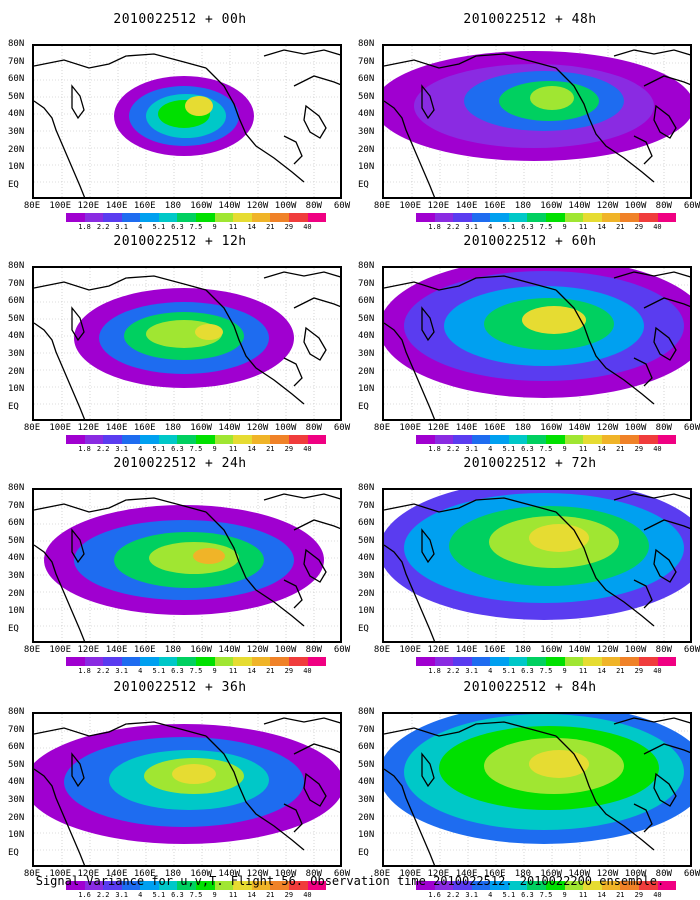 This screenshot has width=700, height=900. Describe the element at coordinates (366, 96) in the screenshot. I see `latitude-tick-label: 50N` at that location.